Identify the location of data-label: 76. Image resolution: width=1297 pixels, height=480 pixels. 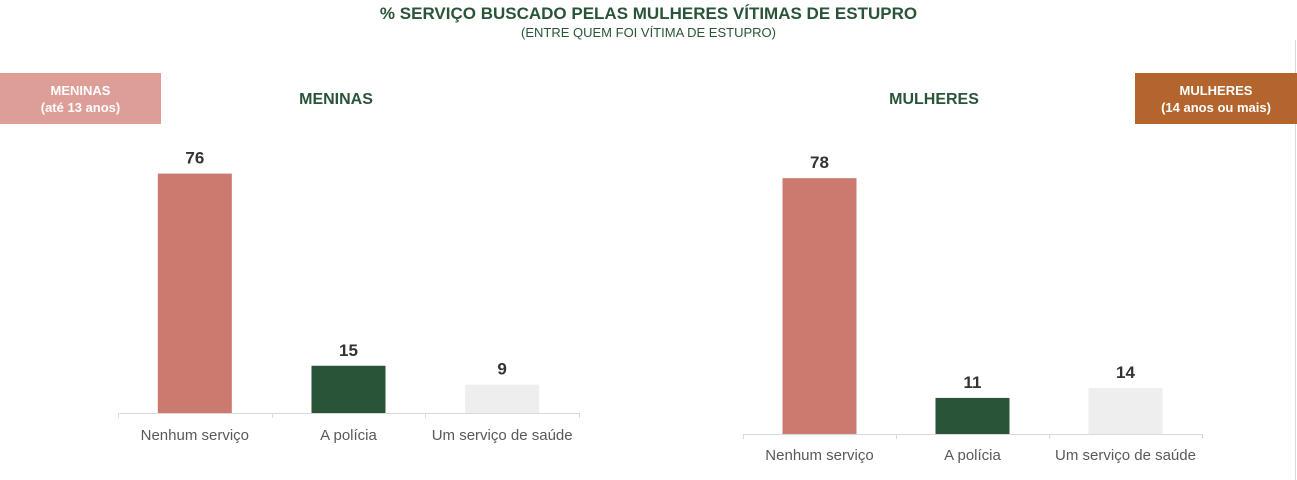
(194, 158).